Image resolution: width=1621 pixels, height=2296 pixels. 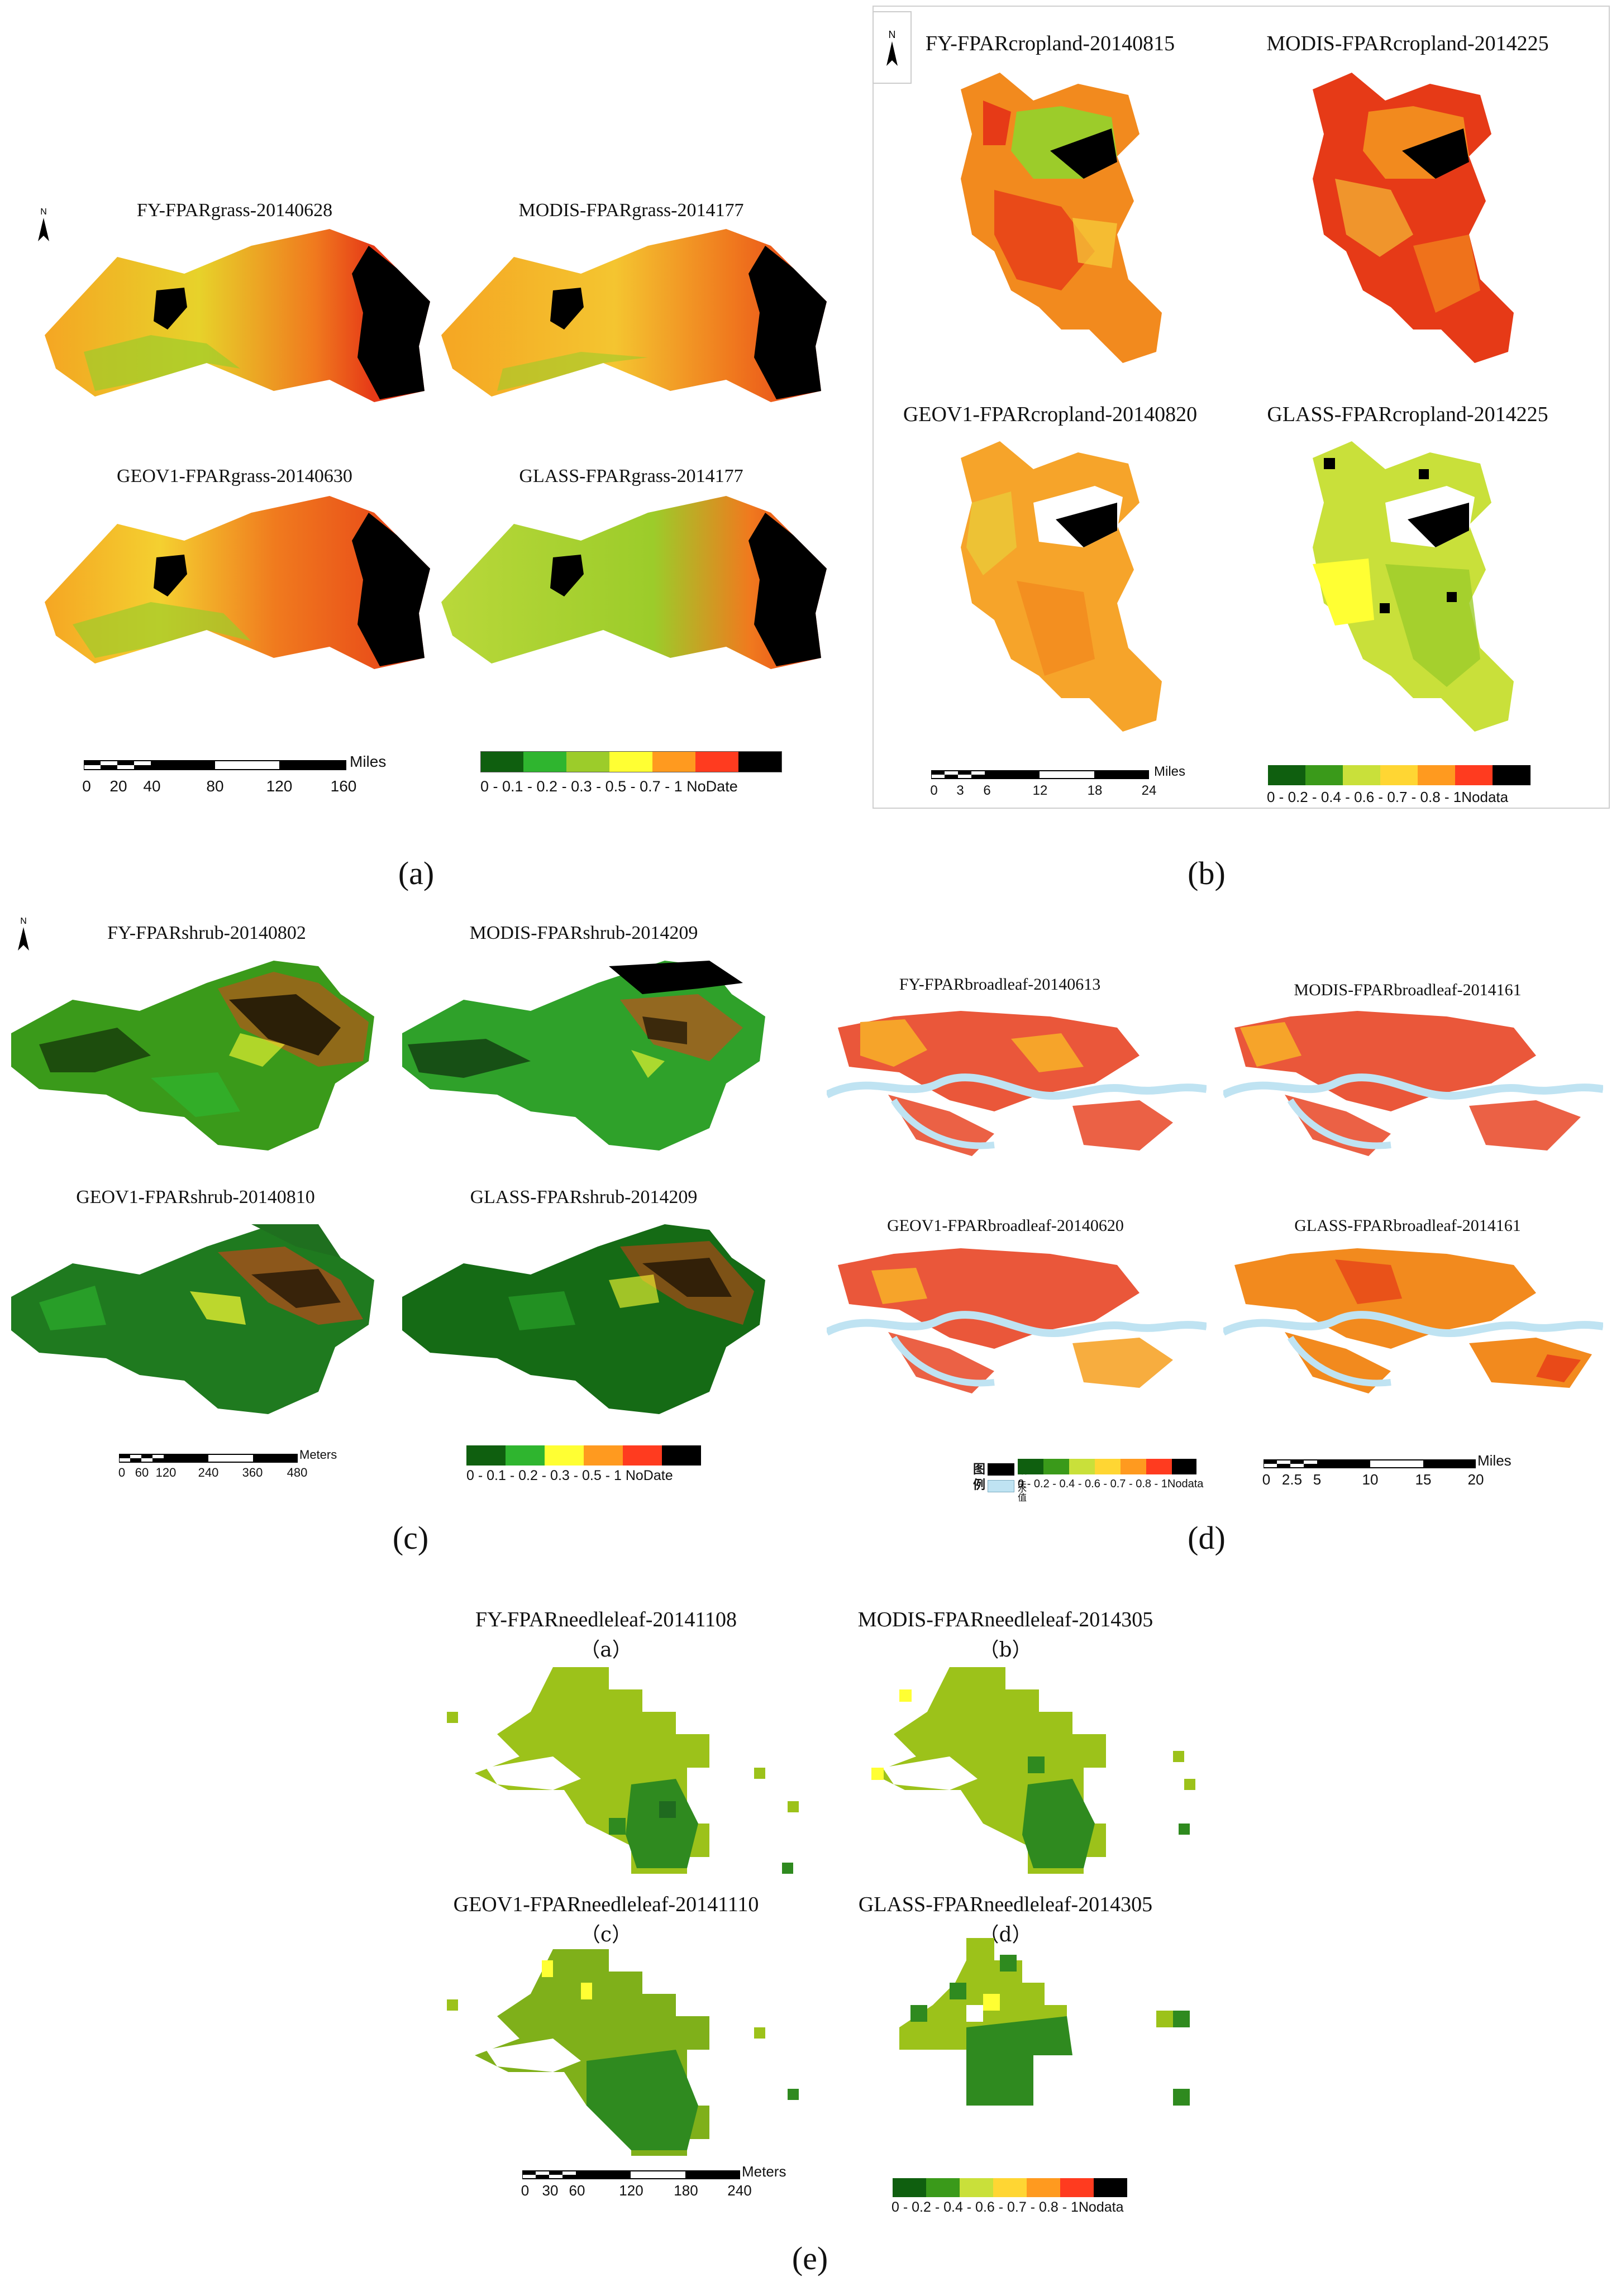 I want to click on caption-b: (b), so click(x=1207, y=873).